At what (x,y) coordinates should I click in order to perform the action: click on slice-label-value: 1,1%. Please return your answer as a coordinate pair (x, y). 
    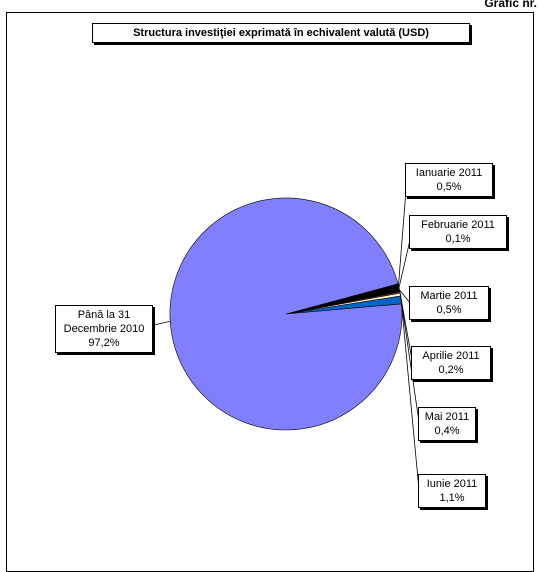
    Looking at the image, I should click on (452, 498).